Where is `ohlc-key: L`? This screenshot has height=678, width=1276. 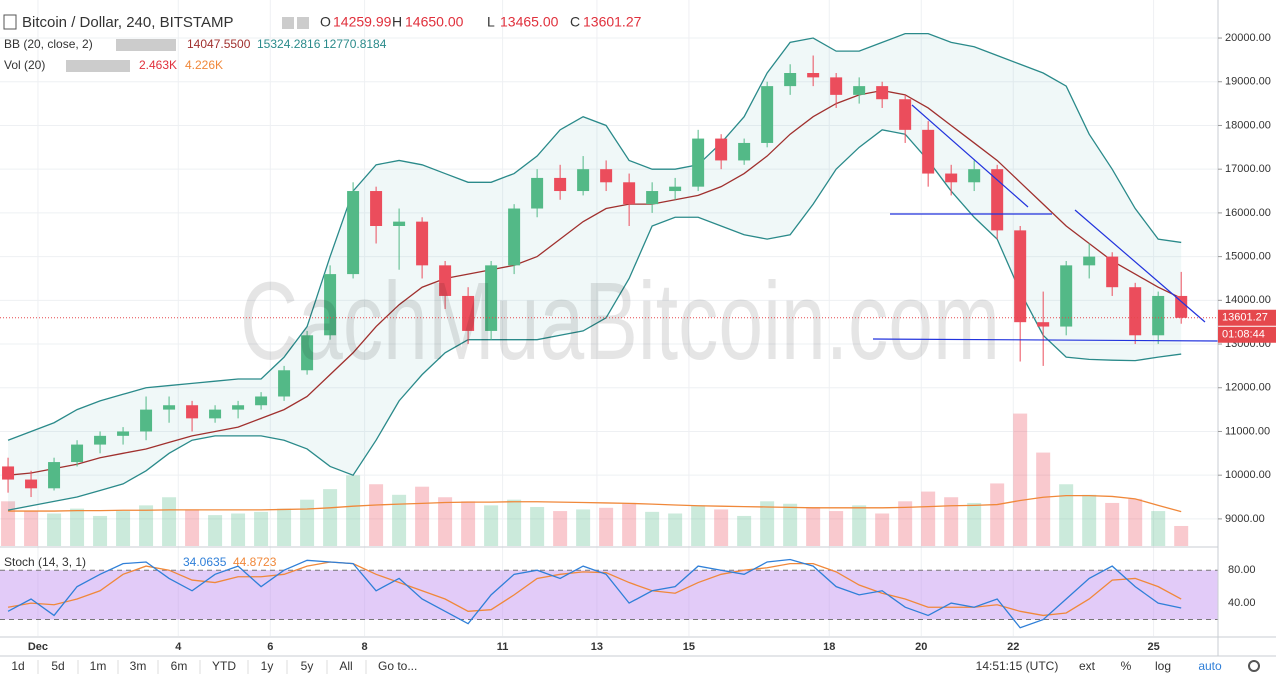 ohlc-key: L is located at coordinates (491, 22).